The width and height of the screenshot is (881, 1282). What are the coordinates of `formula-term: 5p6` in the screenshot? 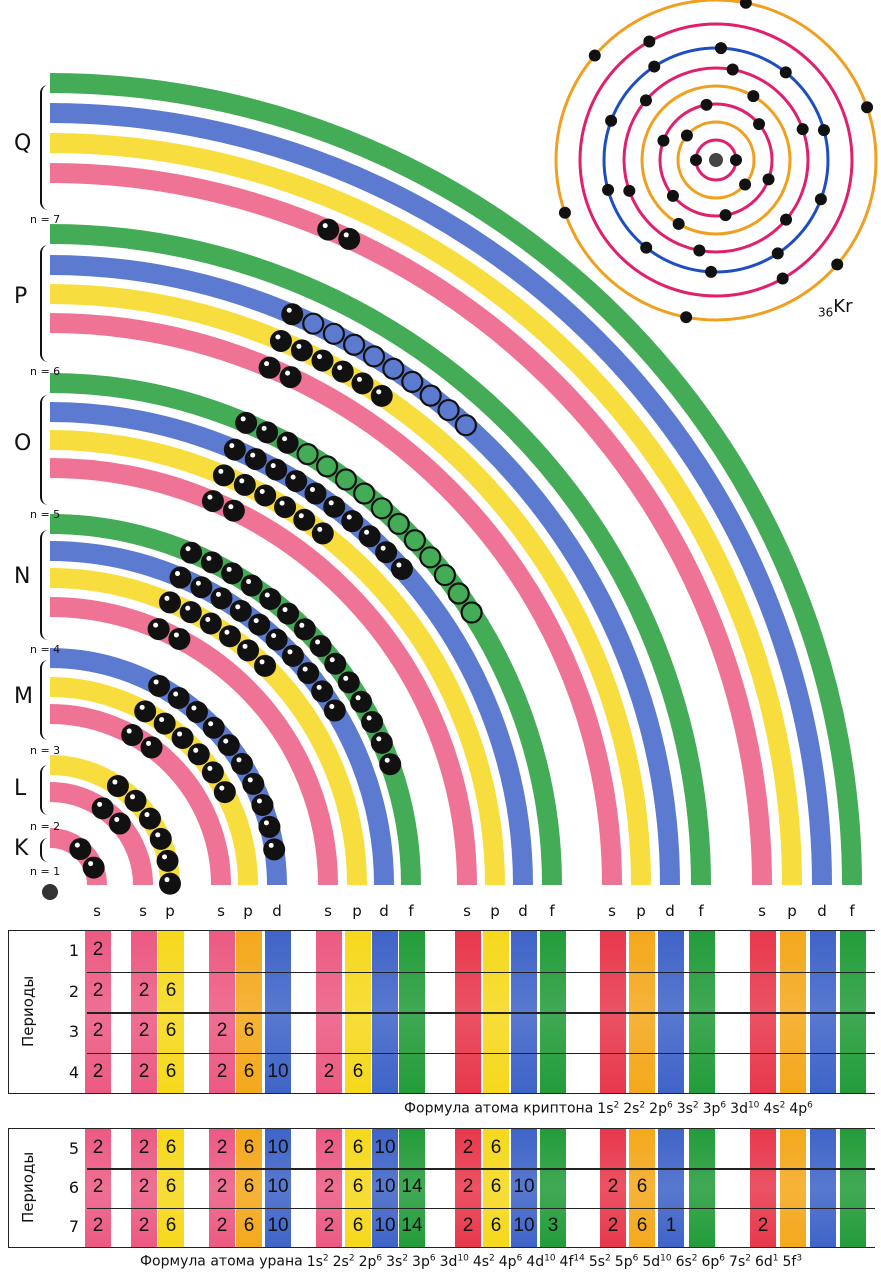 It's located at (627, 1261).